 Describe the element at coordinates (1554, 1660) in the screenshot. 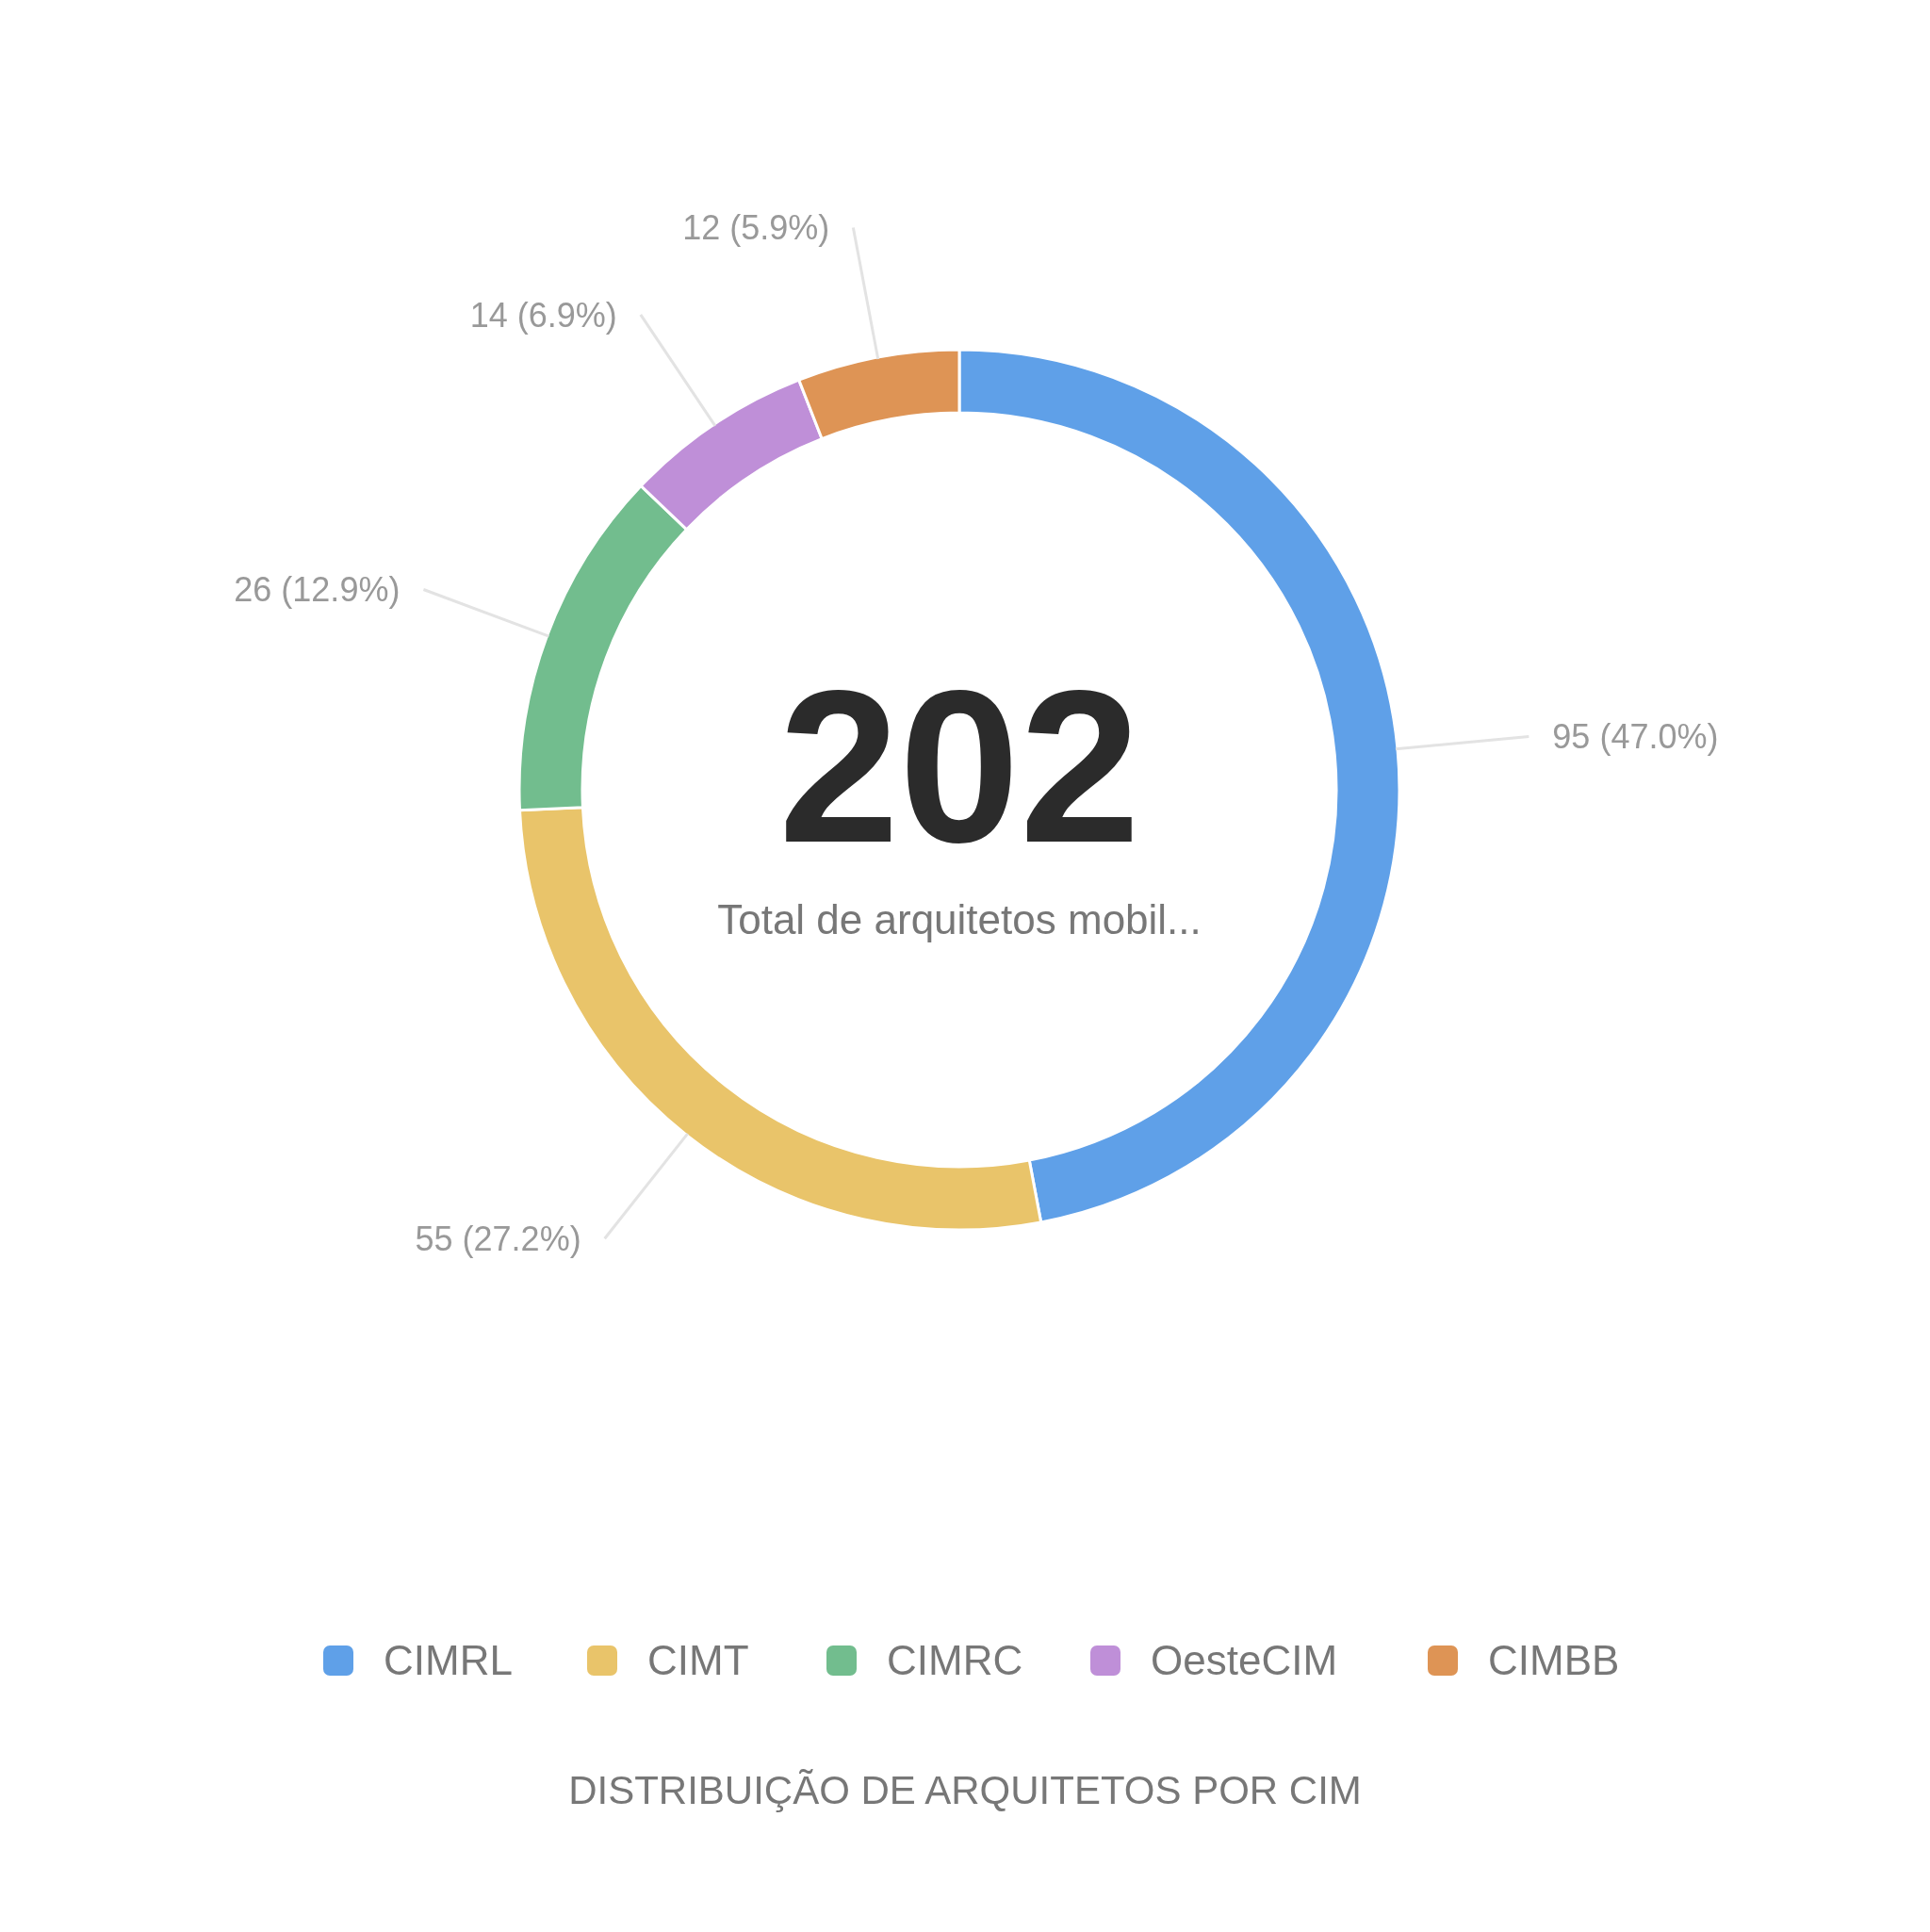

I see `legend-label: CIMBB` at that location.